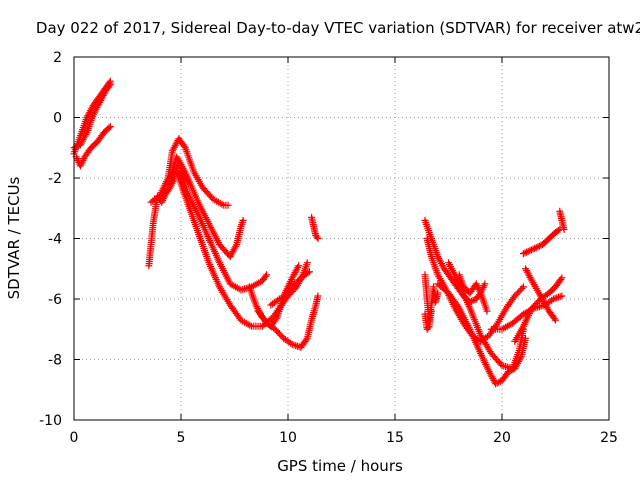 The width and height of the screenshot is (640, 480). I want to click on x-tick-label: 5, so click(181, 438).